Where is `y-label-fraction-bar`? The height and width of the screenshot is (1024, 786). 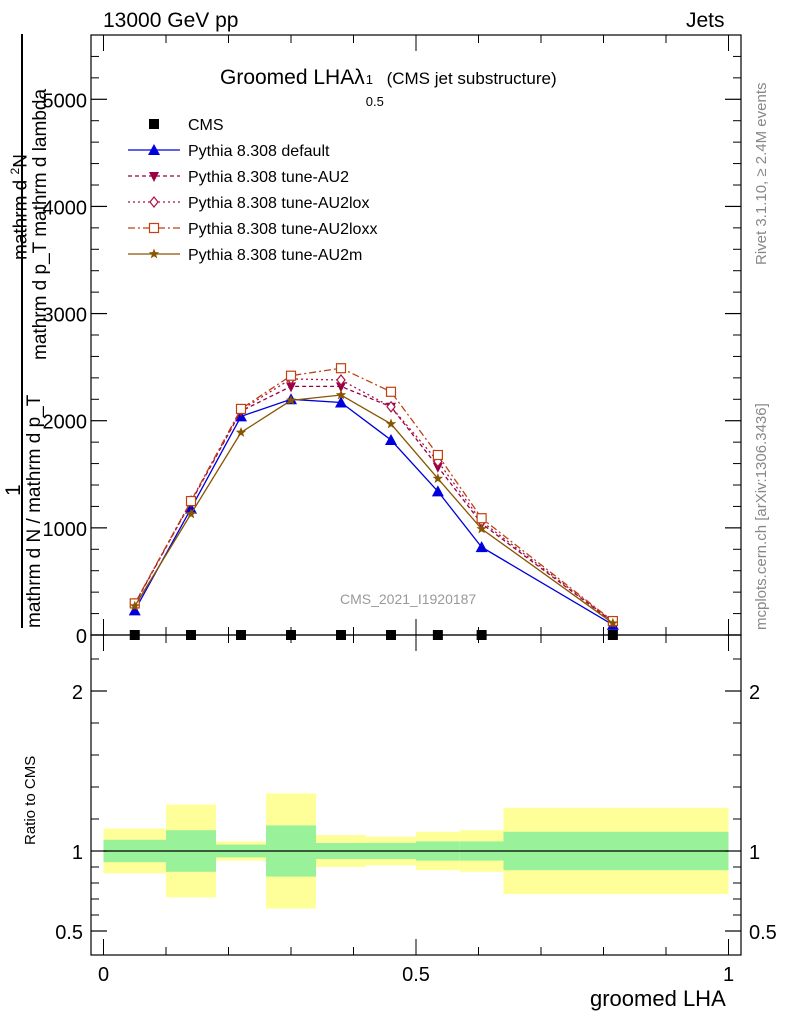 y-label-fraction-bar is located at coordinates (22, 331).